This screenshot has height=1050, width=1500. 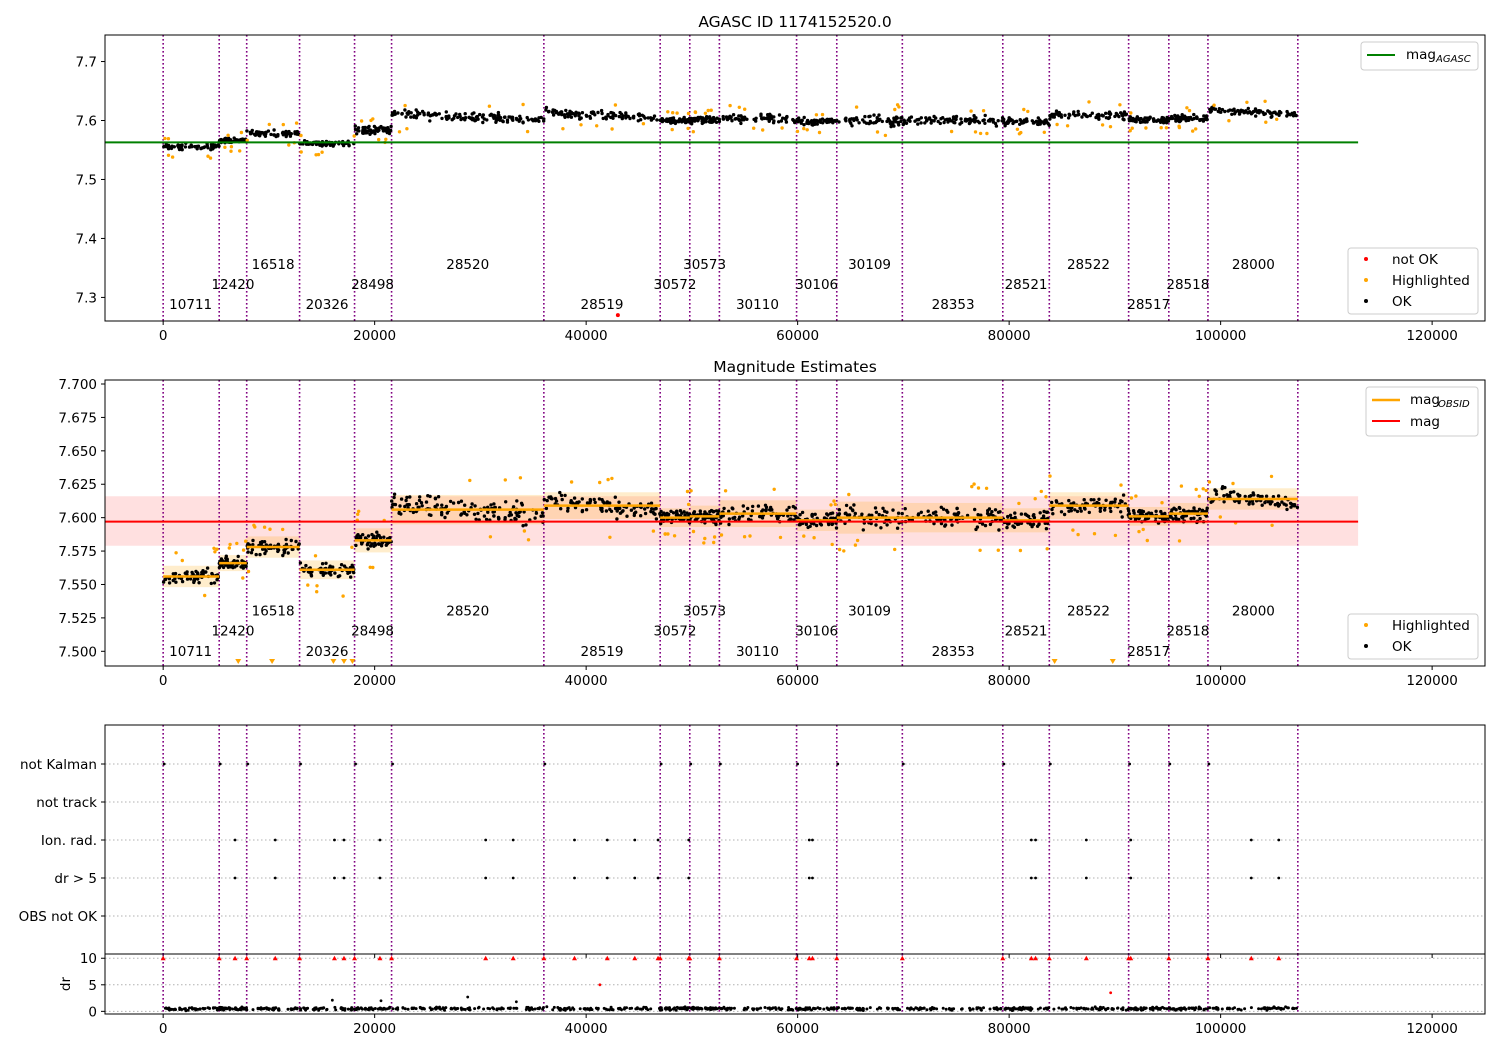 I want to click on obsid-label: 30573, so click(x=704, y=611).